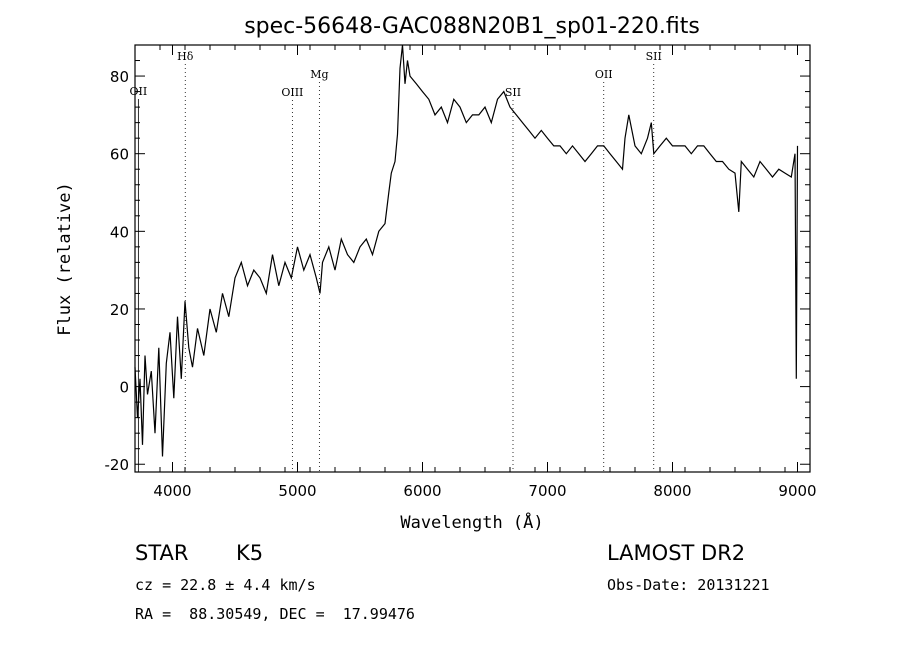 This screenshot has height=650, width=900. Describe the element at coordinates (319, 74) in the screenshot. I see `line-marker-label: Mg` at that location.